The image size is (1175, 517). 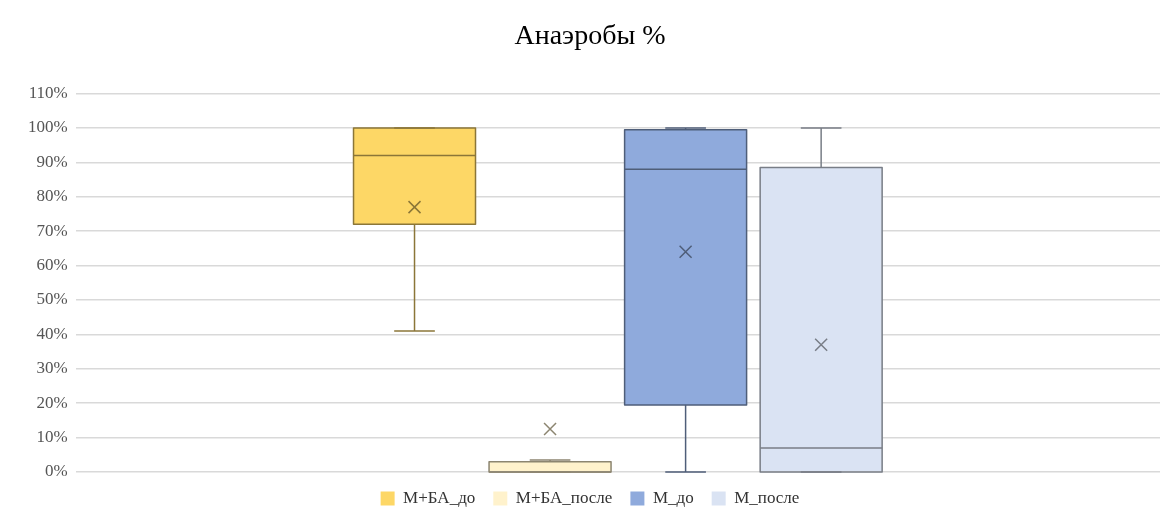 What do you see at coordinates (52, 402) in the screenshot?
I see `y-tick-label: 20%` at bounding box center [52, 402].